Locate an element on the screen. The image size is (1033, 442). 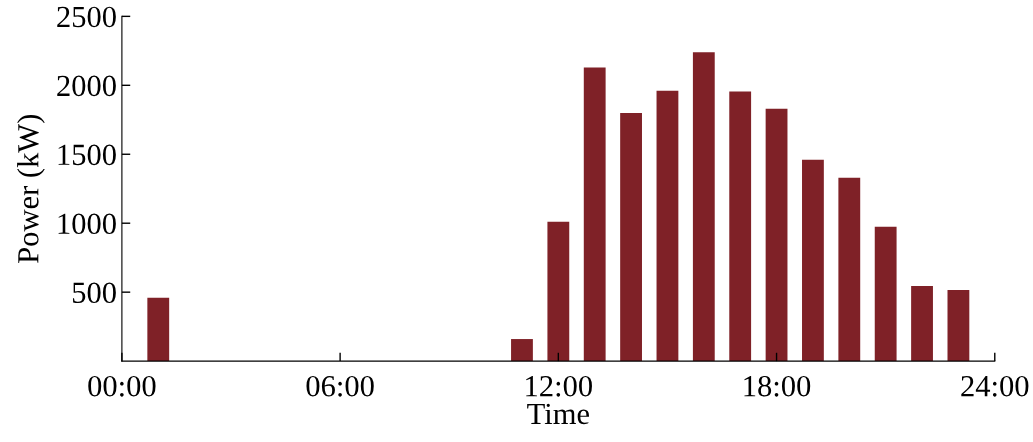
x-axis-title: Time is located at coordinates (558, 414).